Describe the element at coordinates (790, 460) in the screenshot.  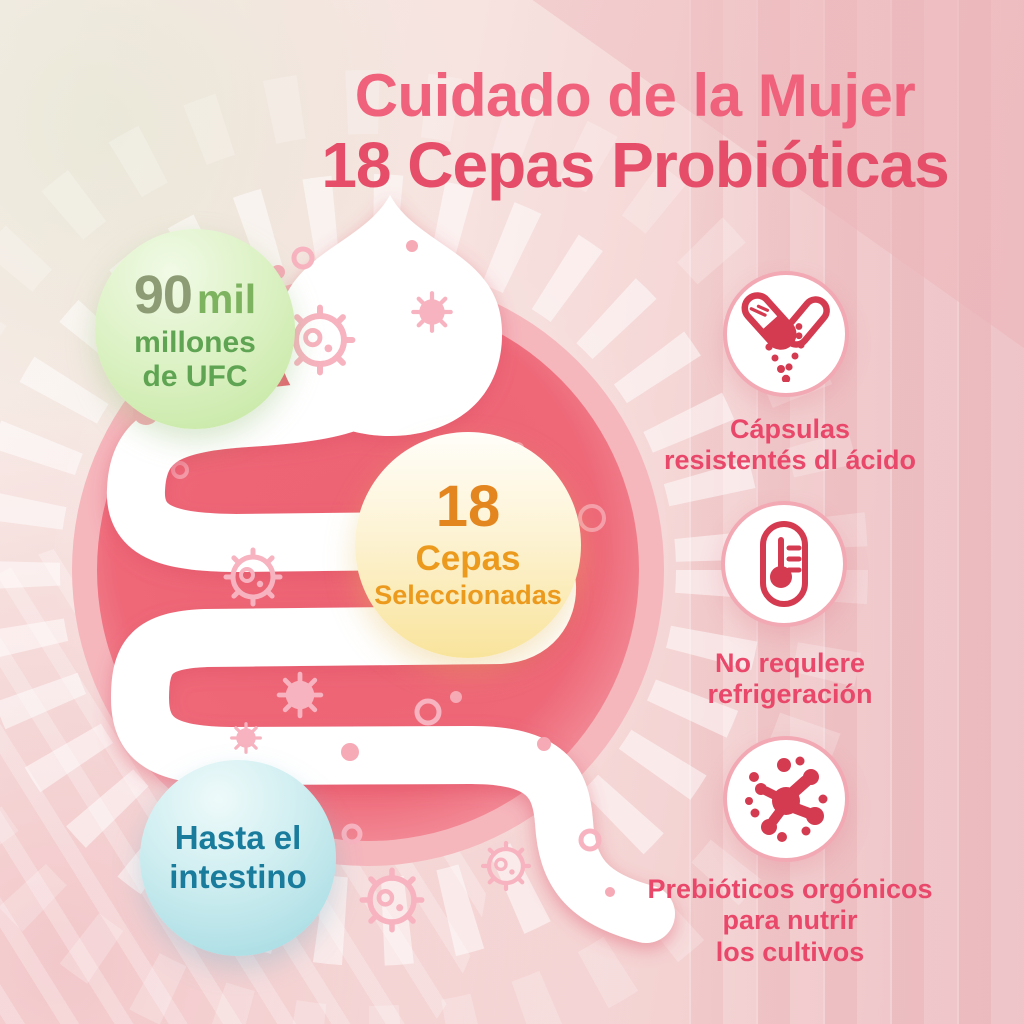
I see `feature-line: resistentés dl ácido` at that location.